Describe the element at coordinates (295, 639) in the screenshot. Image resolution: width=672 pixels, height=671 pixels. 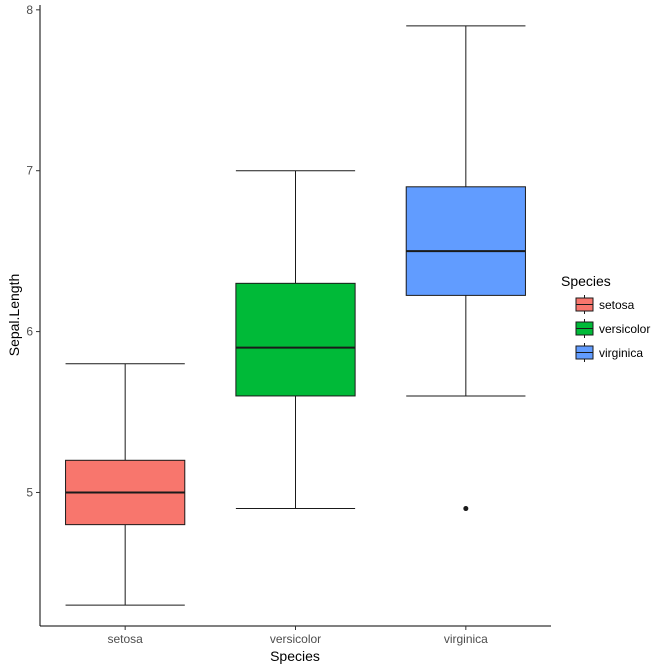
I see `x-tick-label: versicolor` at that location.